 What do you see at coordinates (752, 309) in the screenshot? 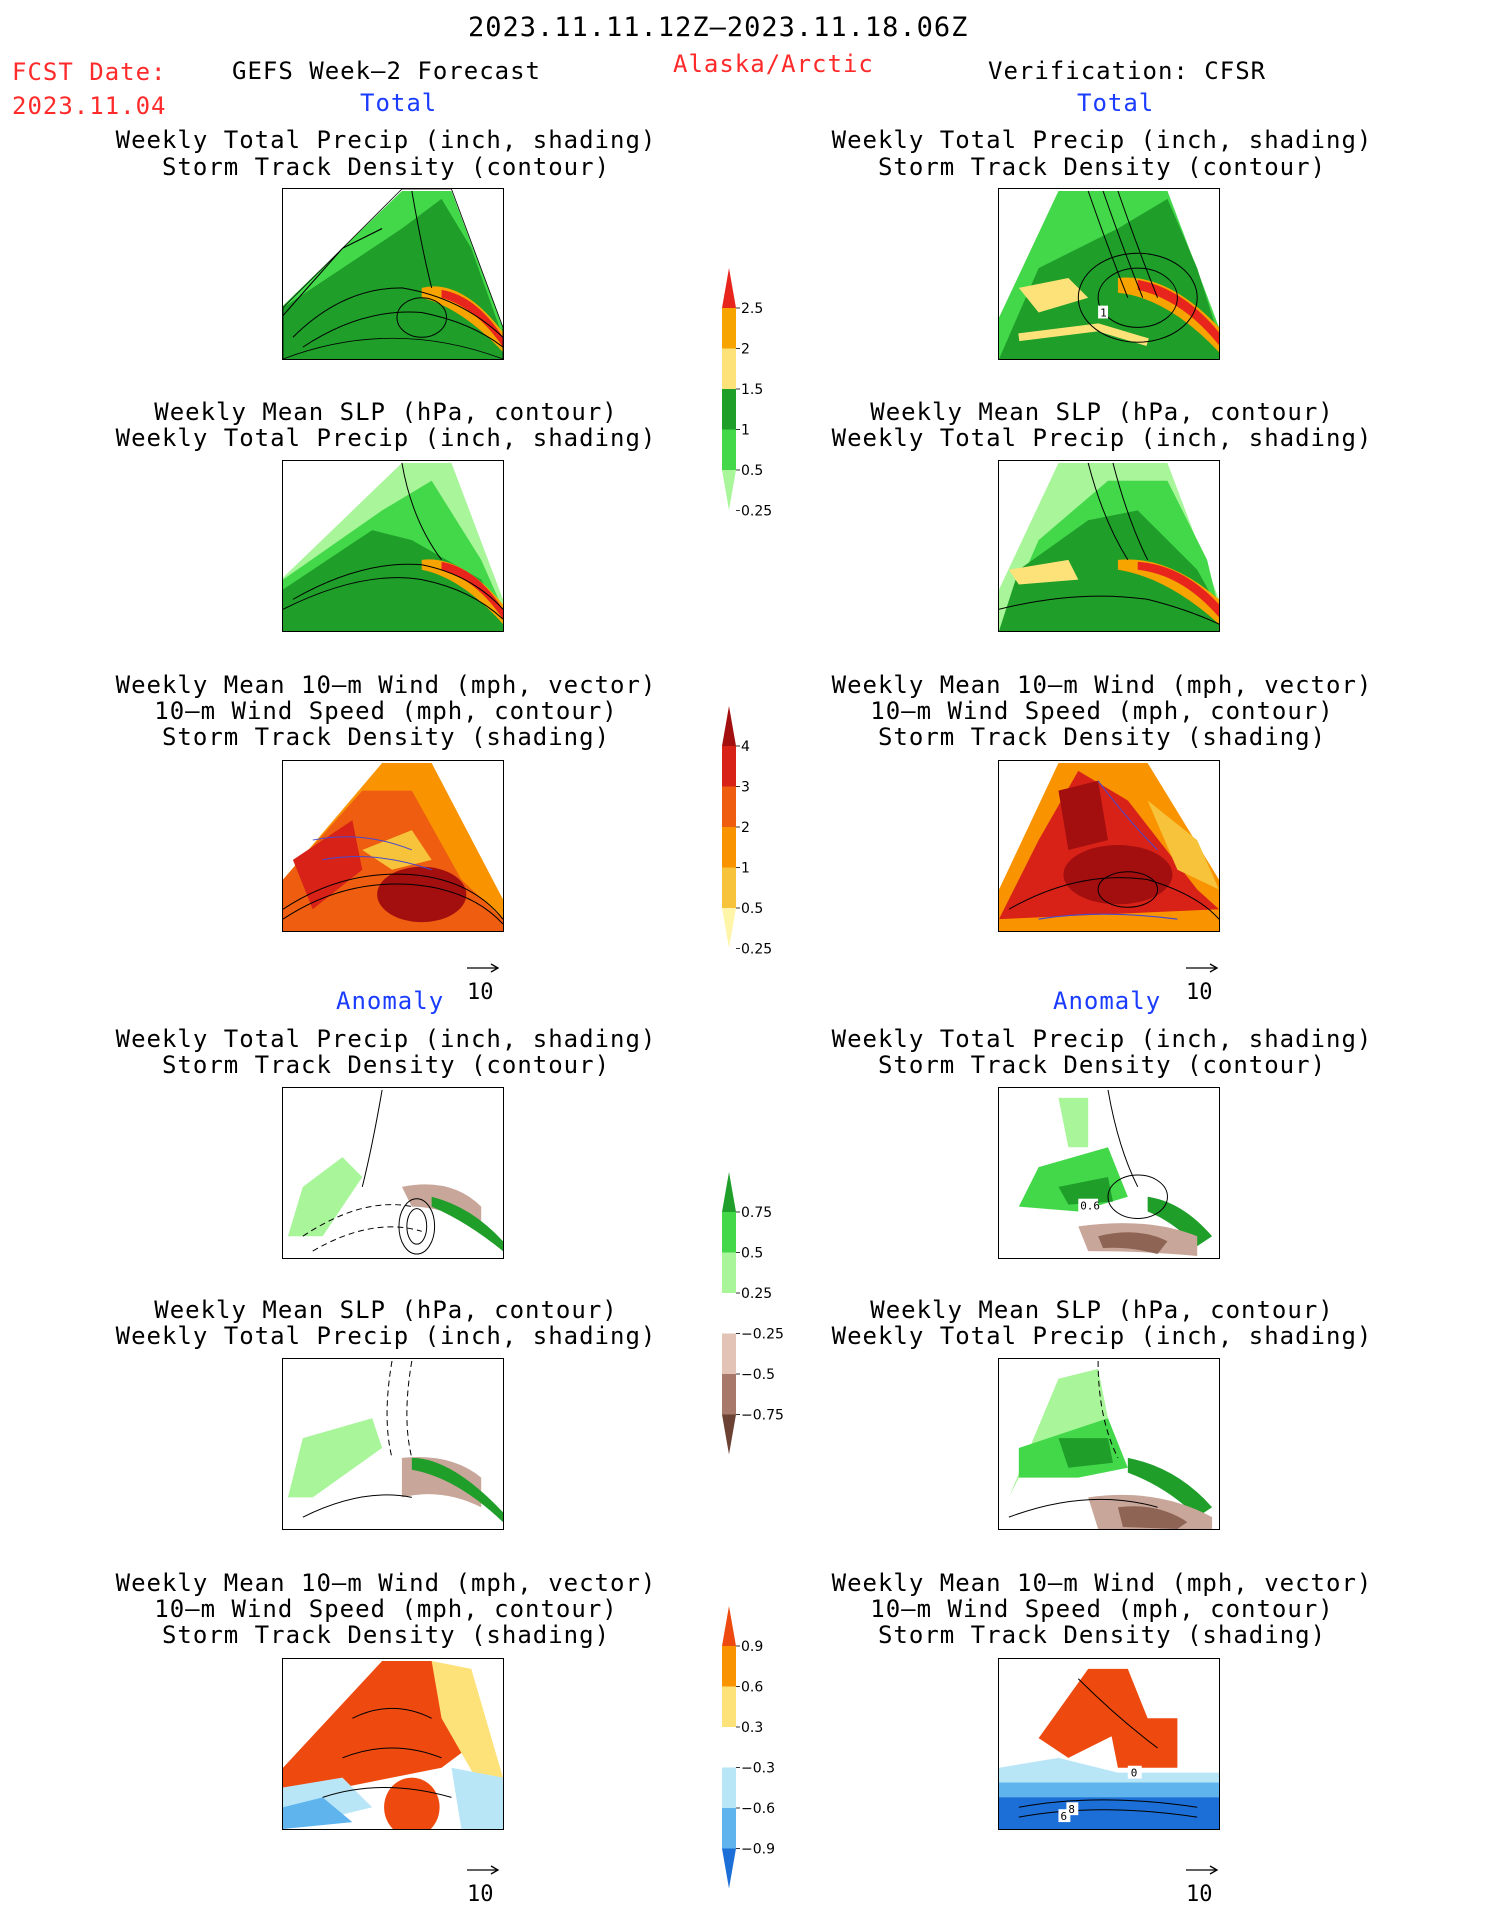
I see `colorbar-label: 2.5` at bounding box center [752, 309].